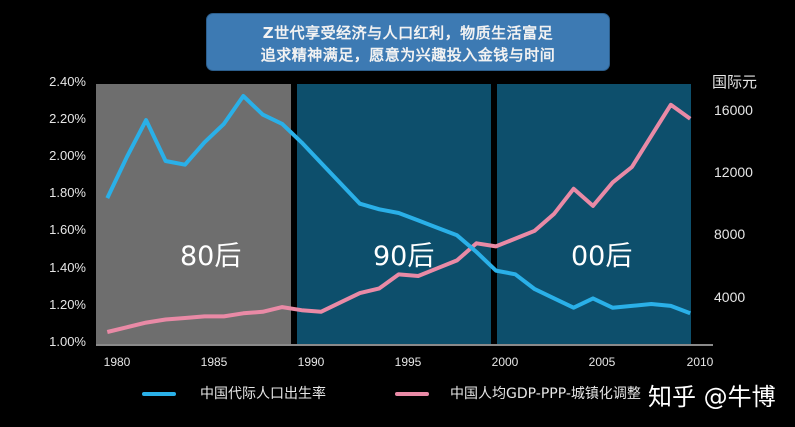 The width and height of the screenshot is (795, 427). Describe the element at coordinates (733, 110) in the screenshot. I see `y-right-tick: 16000` at that location.